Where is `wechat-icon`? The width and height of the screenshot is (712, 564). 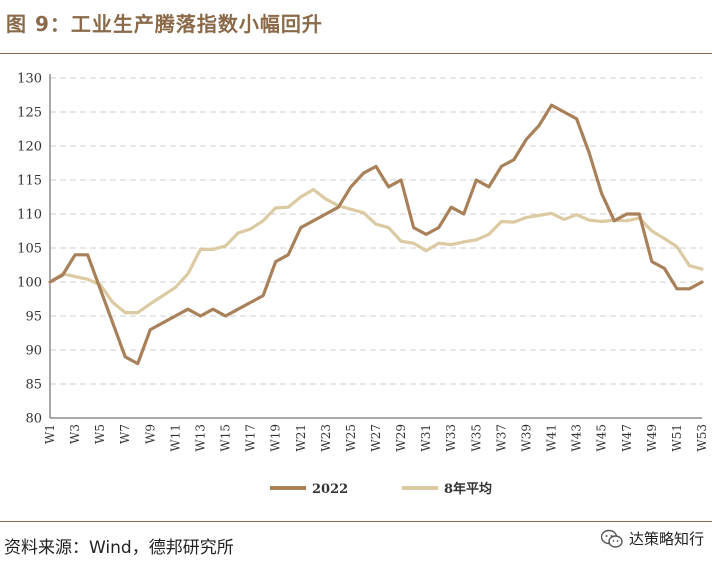 wechat-icon is located at coordinates (611, 538).